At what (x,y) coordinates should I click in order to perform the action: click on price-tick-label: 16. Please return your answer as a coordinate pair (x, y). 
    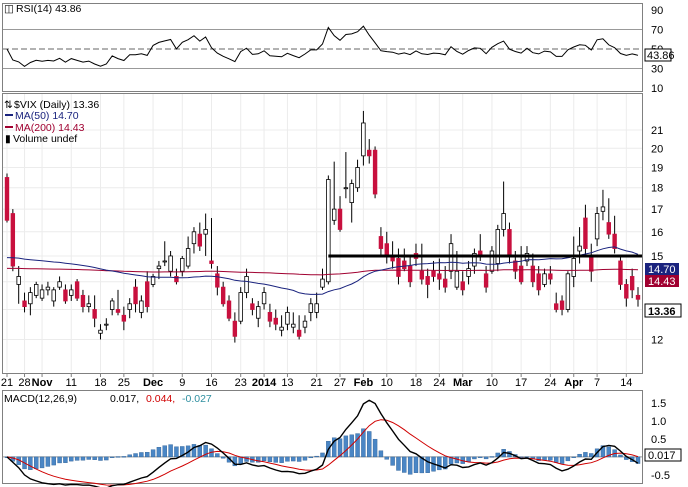
    Looking at the image, I should click on (657, 233).